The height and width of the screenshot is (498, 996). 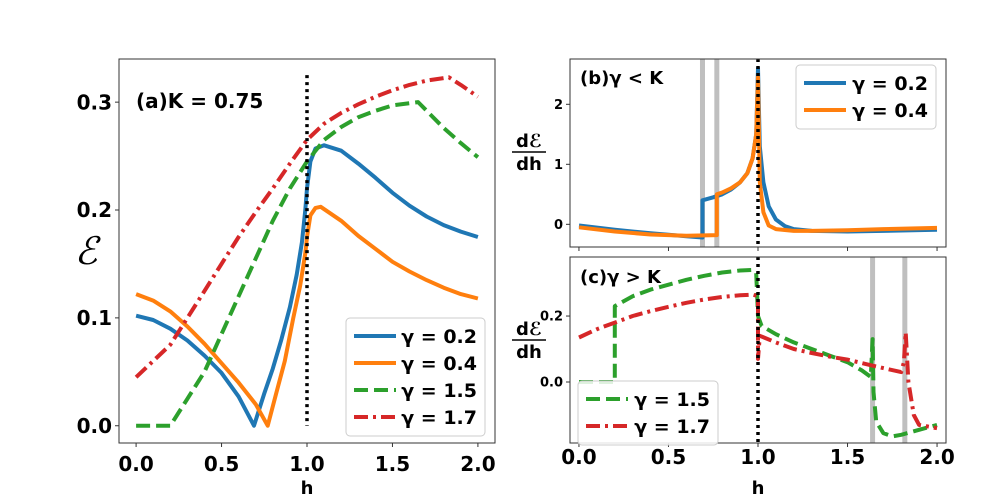 What do you see at coordinates (648, 413) in the screenshot?
I see `legend: γ = 1.5 γ = 1.7` at bounding box center [648, 413].